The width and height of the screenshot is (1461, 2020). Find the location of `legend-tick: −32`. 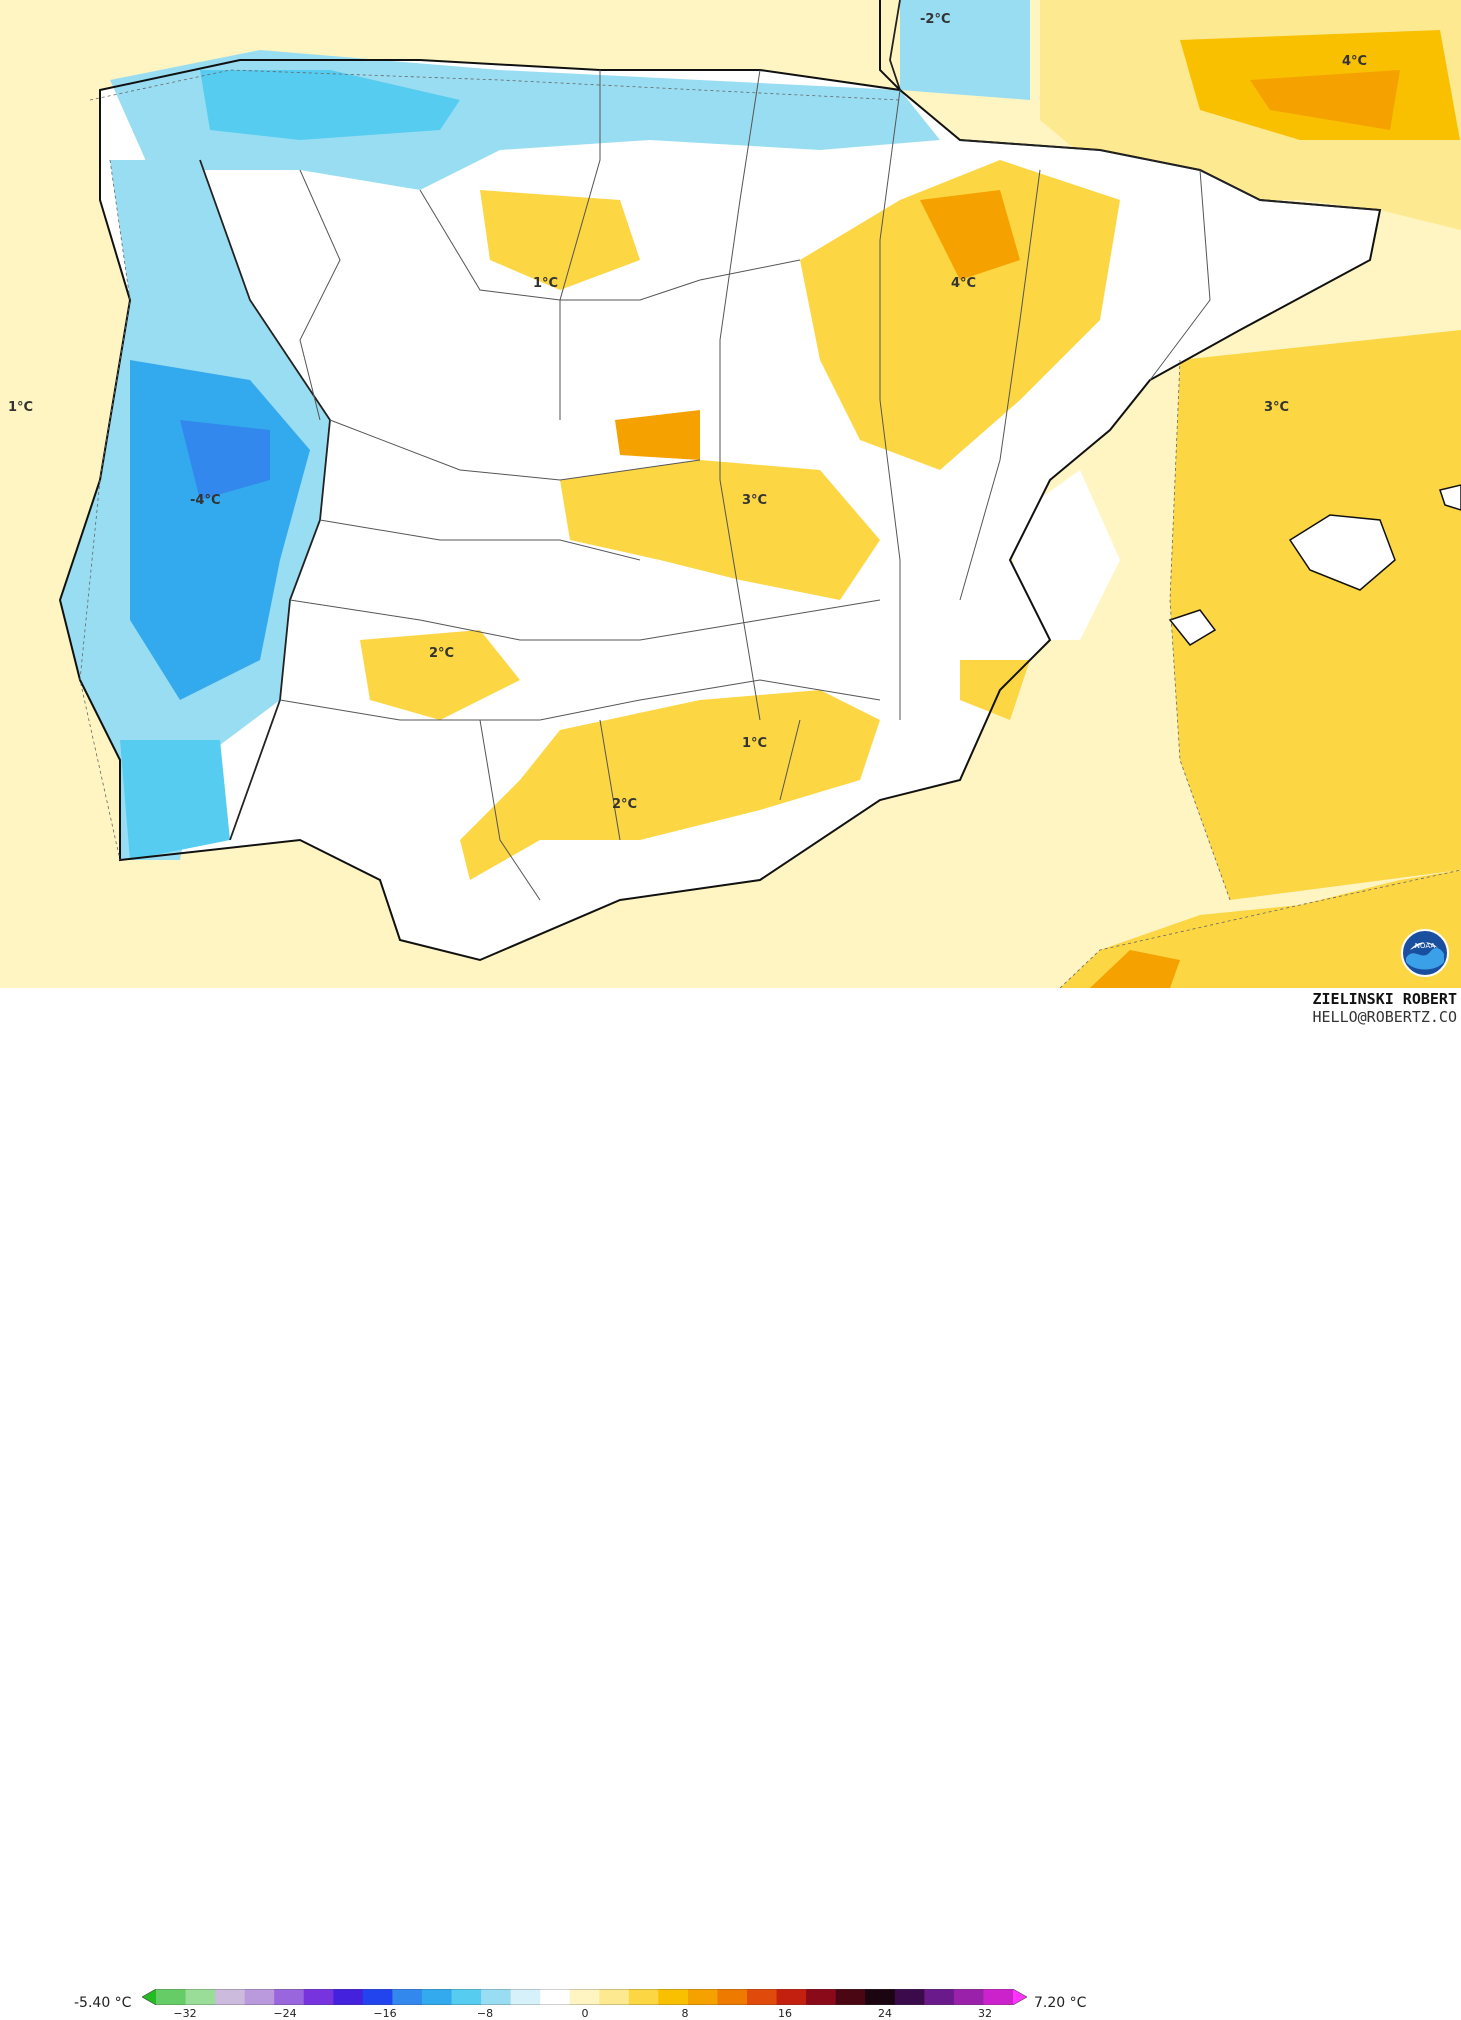

legend-tick: −32 is located at coordinates (185, 2013).